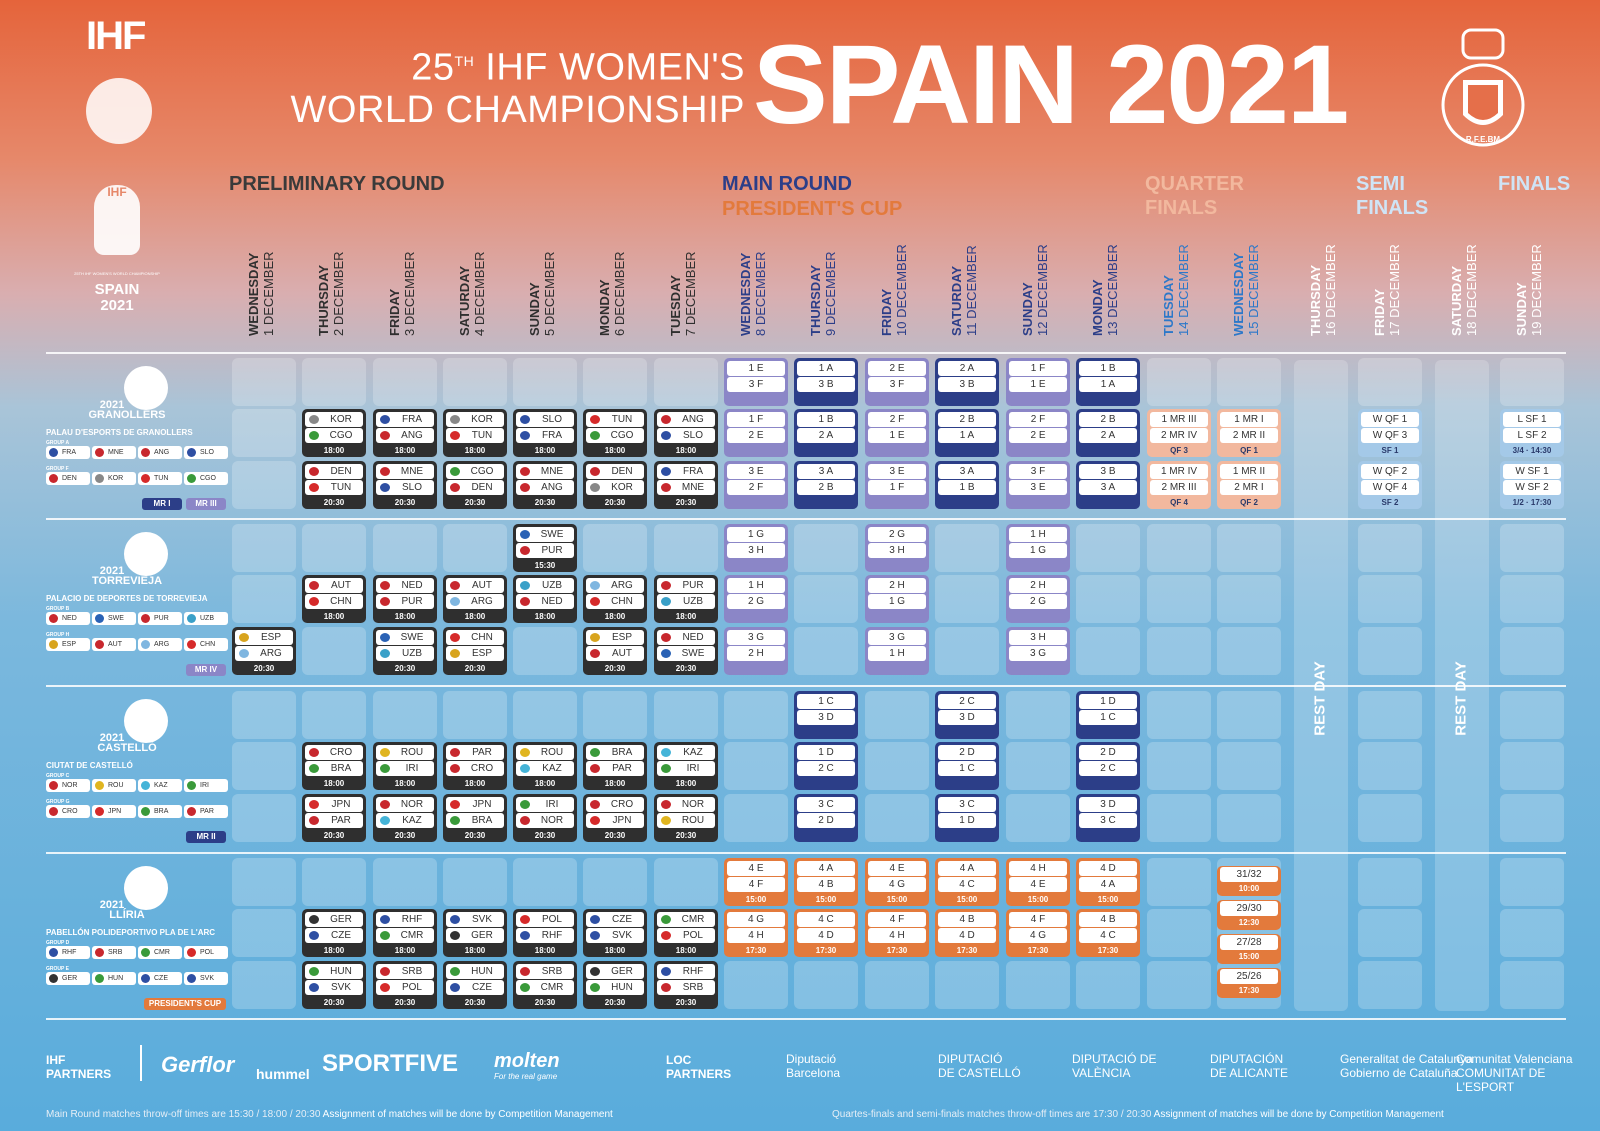 This screenshot has width=1600, height=1131. Describe the element at coordinates (1532, 433) in the screenshot. I see `match-card: L SF 1 L SF 2 3/4 · 14:30` at that location.